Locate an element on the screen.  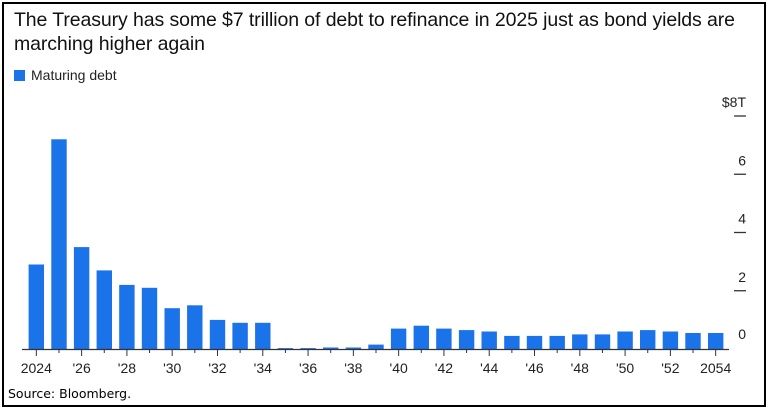
bar-2054 is located at coordinates (716, 341).